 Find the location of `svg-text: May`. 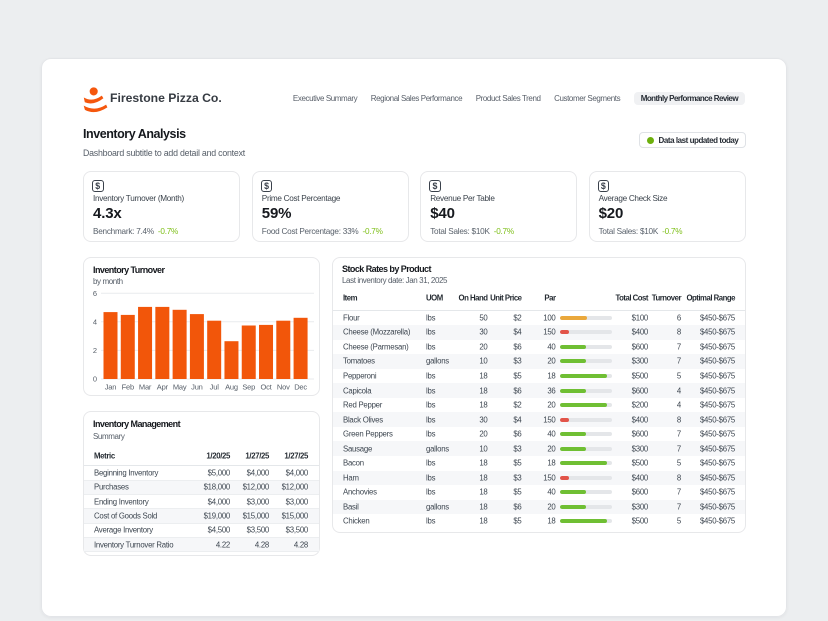

svg-text: May is located at coordinates (180, 387).